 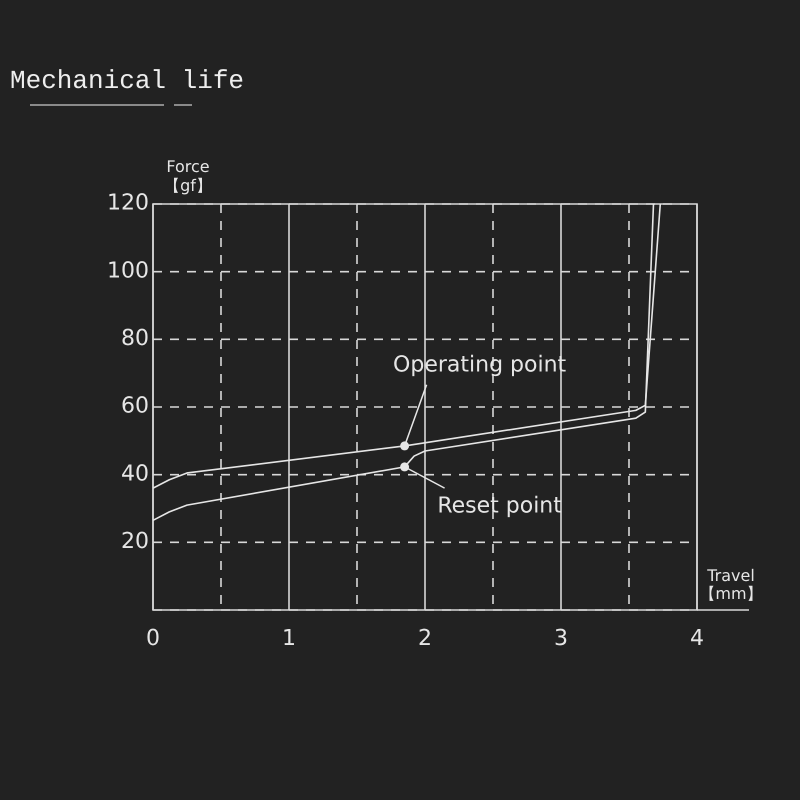 What do you see at coordinates (289, 638) in the screenshot?
I see `x-tick-label: 1` at bounding box center [289, 638].